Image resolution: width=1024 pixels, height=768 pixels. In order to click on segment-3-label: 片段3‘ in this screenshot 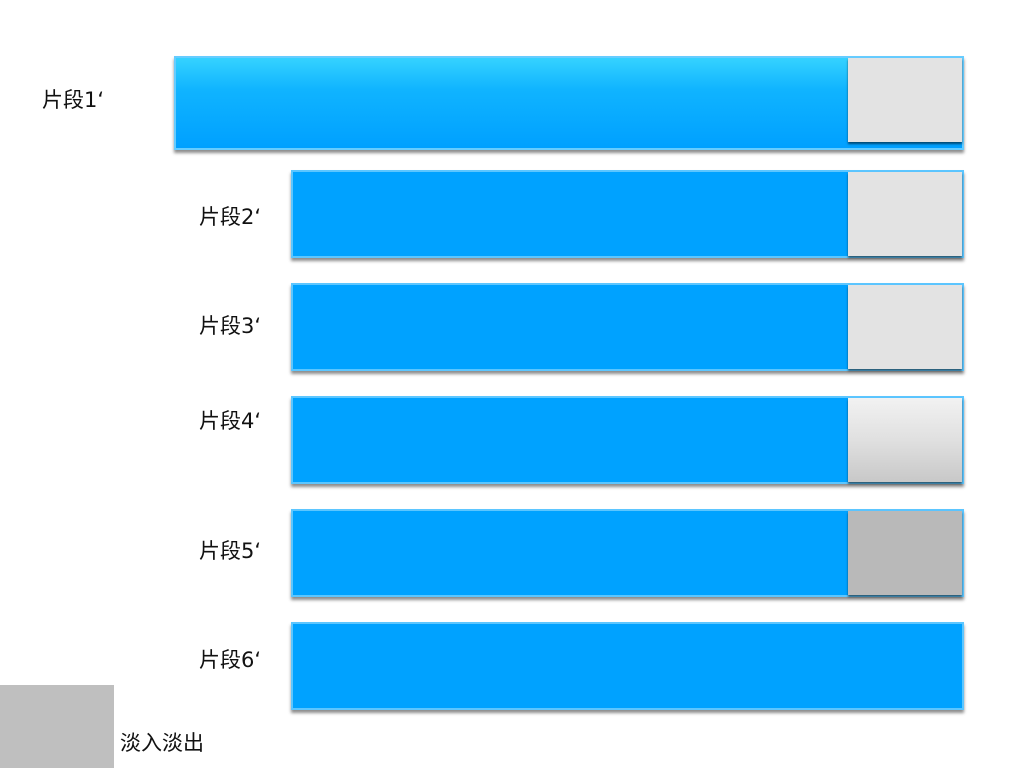, I will do `click(230, 326)`.